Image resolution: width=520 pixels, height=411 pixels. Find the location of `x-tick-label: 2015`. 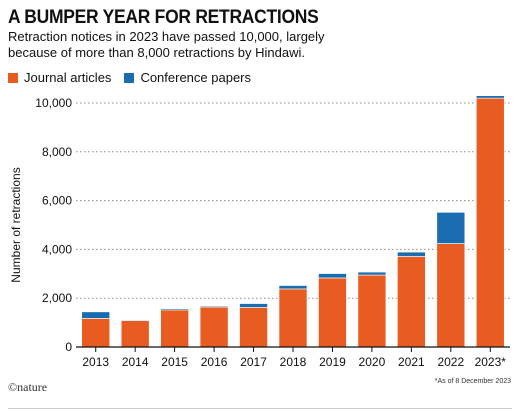

x-tick-label: 2015 is located at coordinates (174, 362).